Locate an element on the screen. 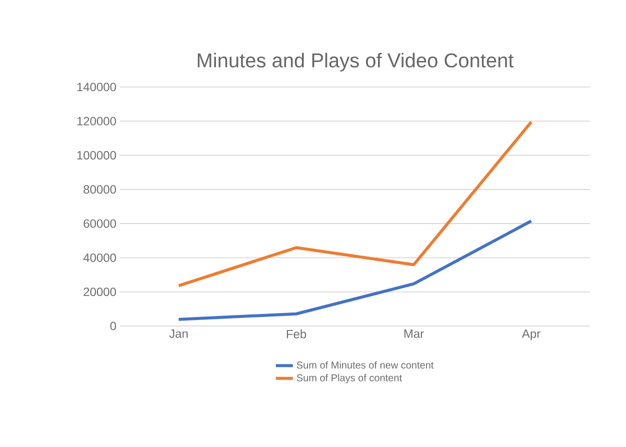 The width and height of the screenshot is (626, 447). x-tick-label: Jan is located at coordinates (178, 334).